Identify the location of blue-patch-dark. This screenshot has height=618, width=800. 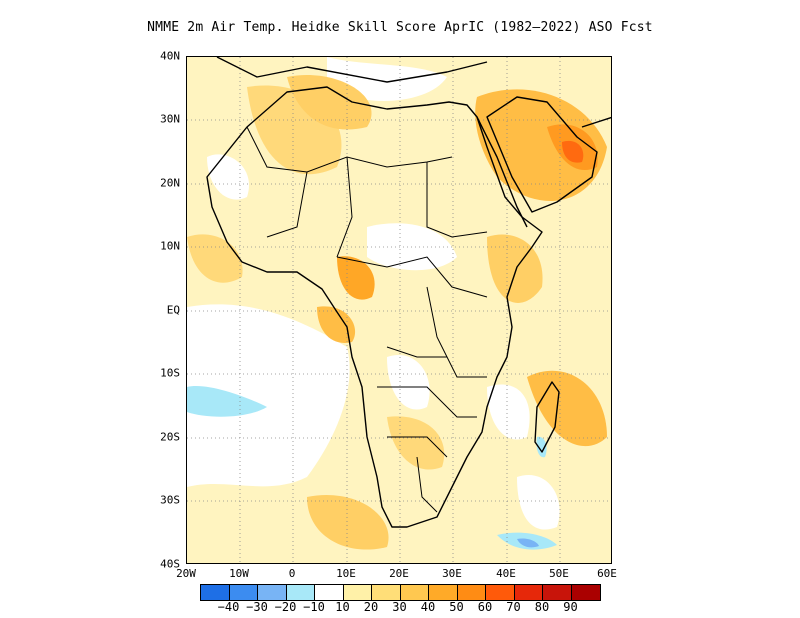
(528, 543).